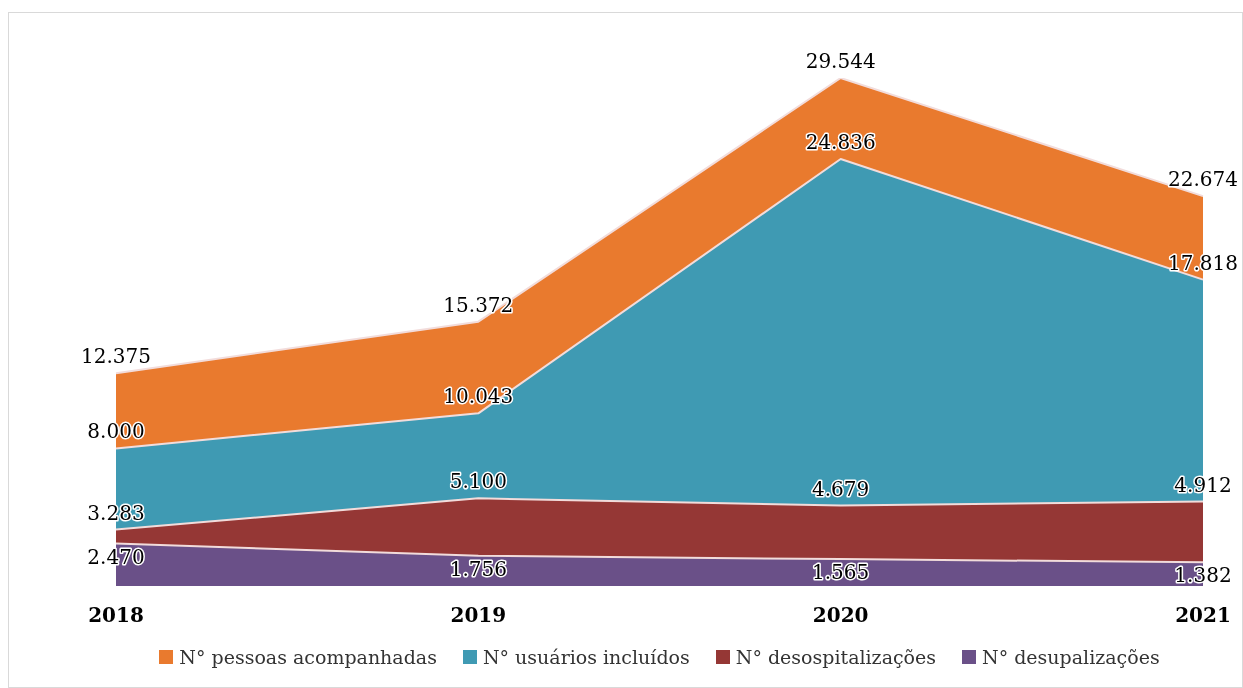 The image size is (1243, 688). I want to click on legend-label: N° desospitalizações, so click(836, 657).